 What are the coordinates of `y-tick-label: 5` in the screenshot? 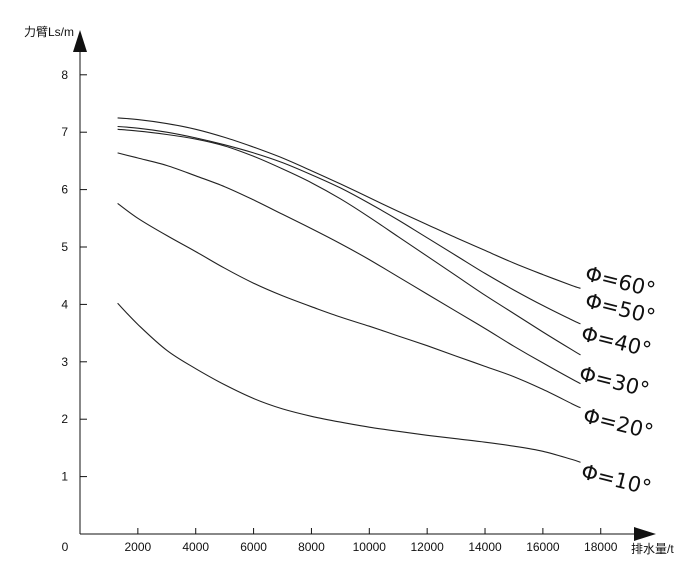 It's located at (64, 247).